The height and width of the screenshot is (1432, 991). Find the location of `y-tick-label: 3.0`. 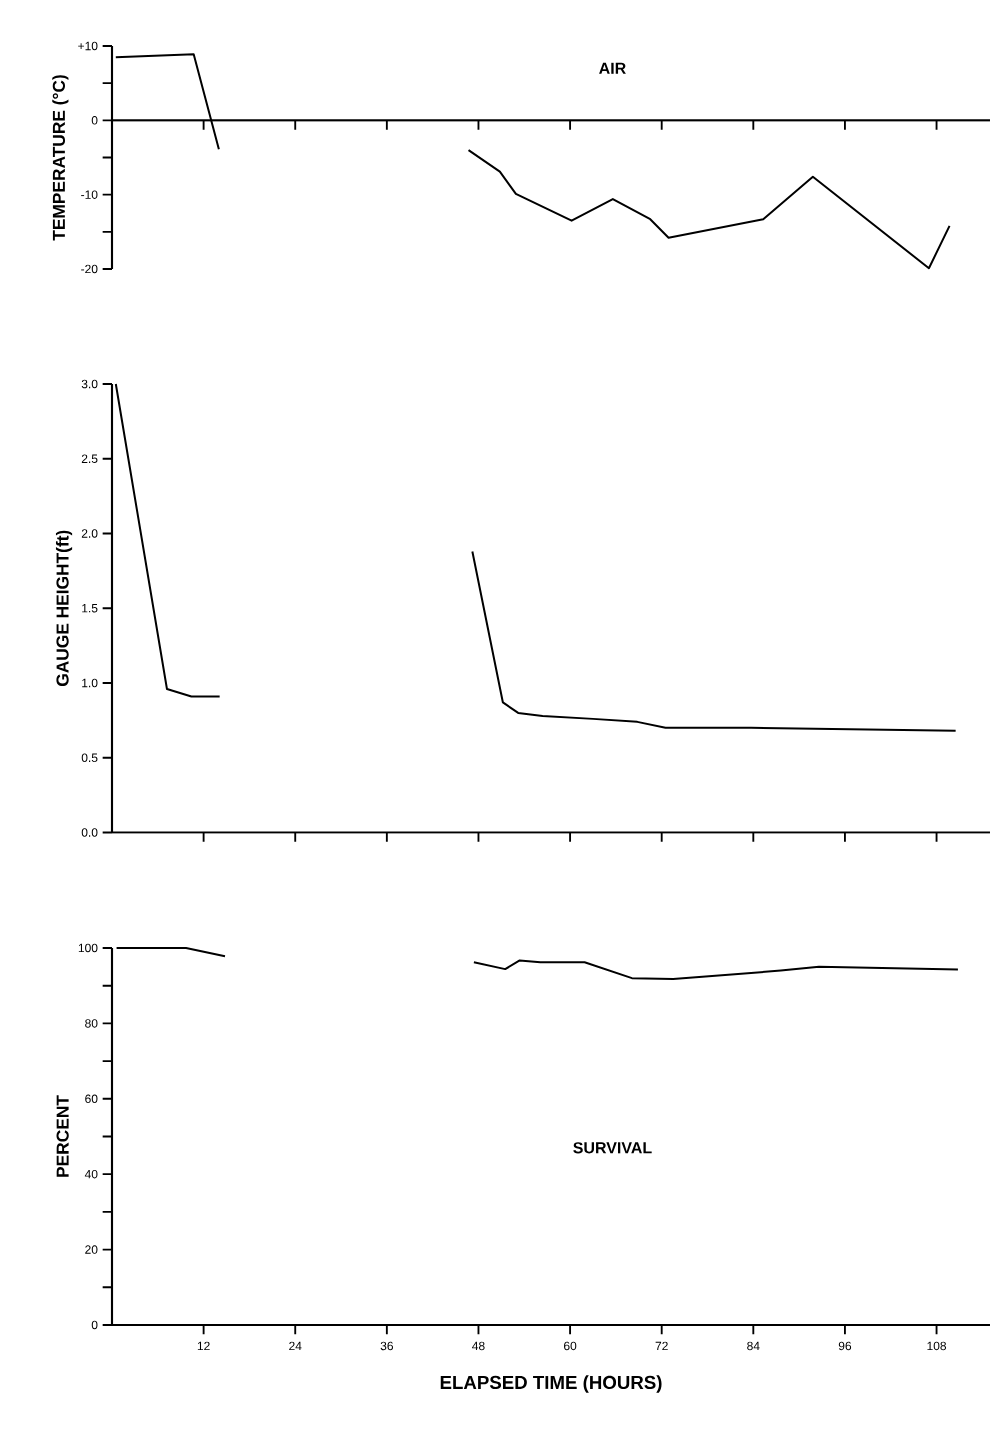

y-tick-label: 3.0 is located at coordinates (89, 384).